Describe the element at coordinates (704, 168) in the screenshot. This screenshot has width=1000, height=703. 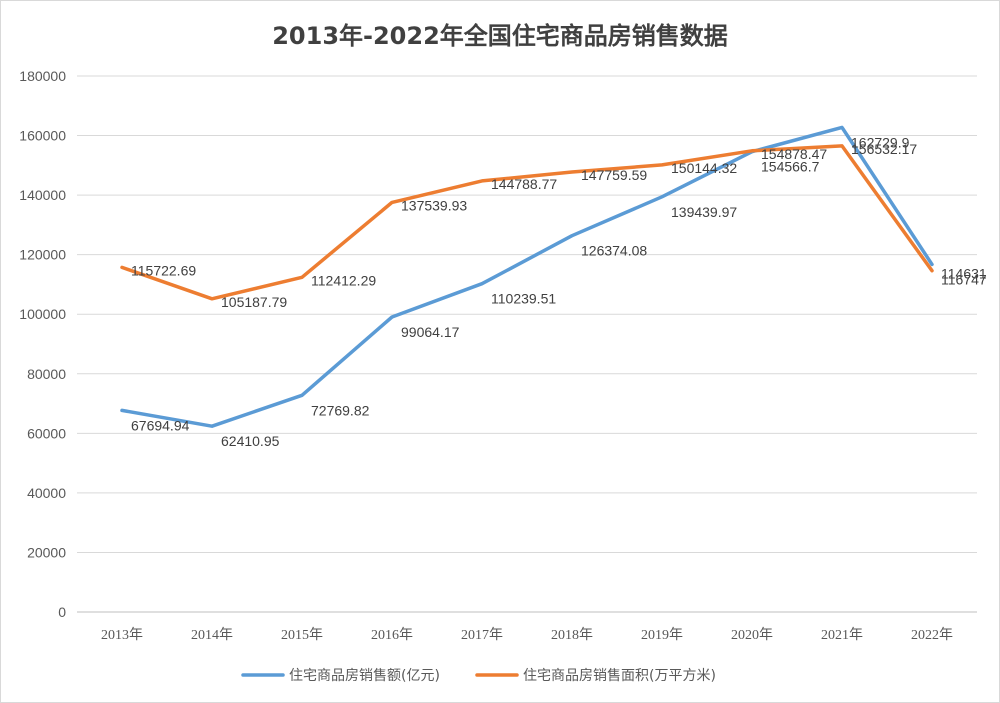
I see `data-label: 150144.32` at that location.